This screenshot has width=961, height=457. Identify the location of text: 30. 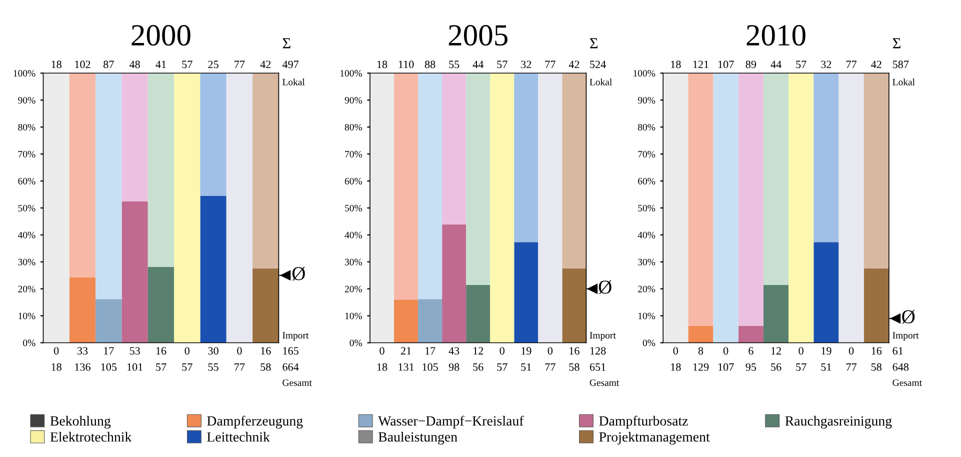
(213, 351).